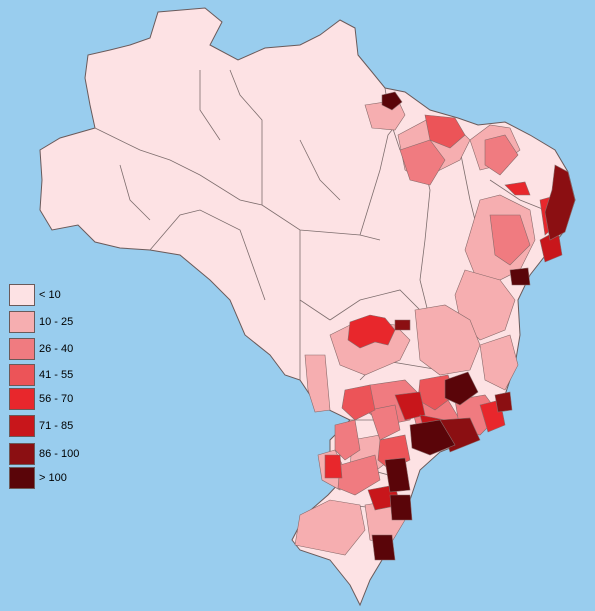 The image size is (595, 611). I want to click on legend-label: 26 - 40, so click(56, 349).